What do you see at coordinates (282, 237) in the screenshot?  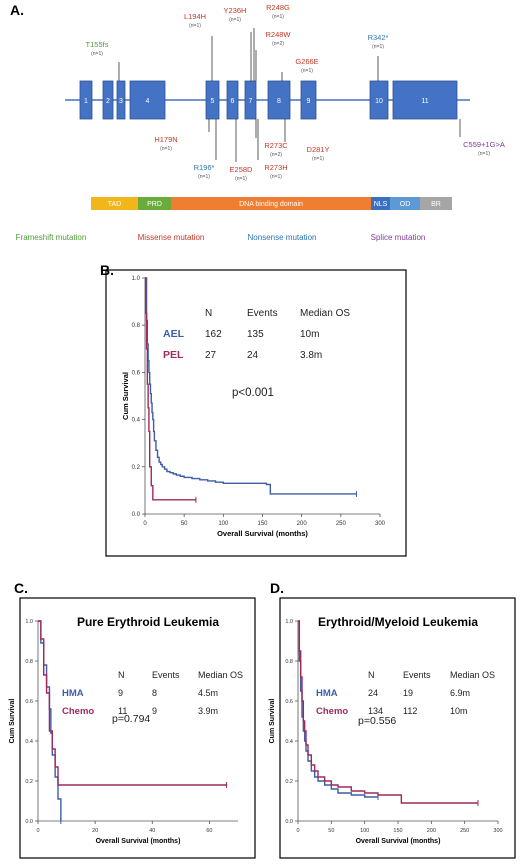 I see `mutation-type-legend: Nonsense mutation` at bounding box center [282, 237].